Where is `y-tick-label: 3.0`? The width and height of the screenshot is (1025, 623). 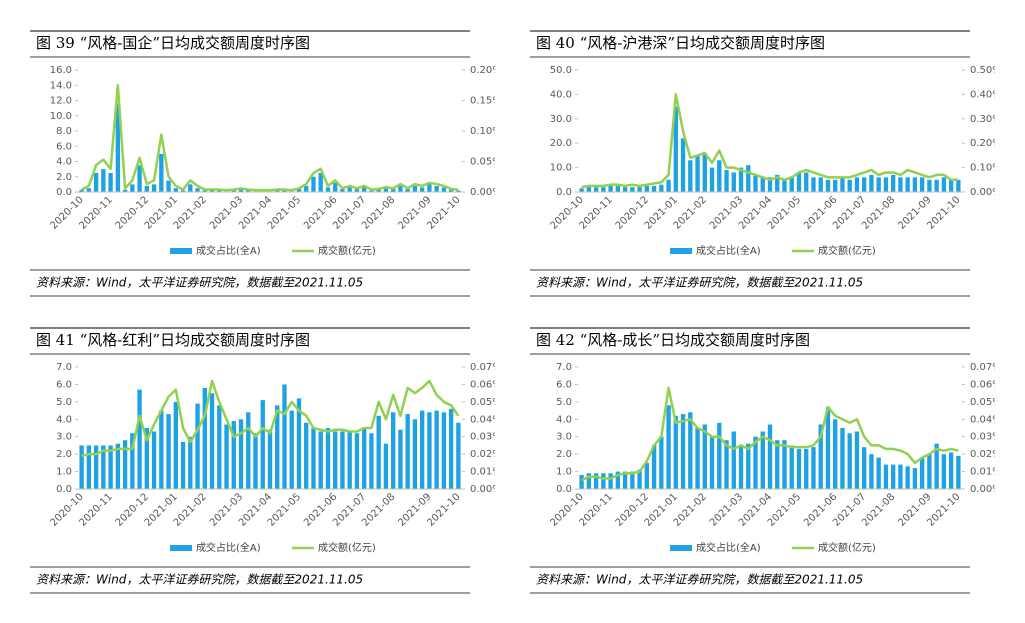
y-tick-label: 3.0 is located at coordinates (564, 437).